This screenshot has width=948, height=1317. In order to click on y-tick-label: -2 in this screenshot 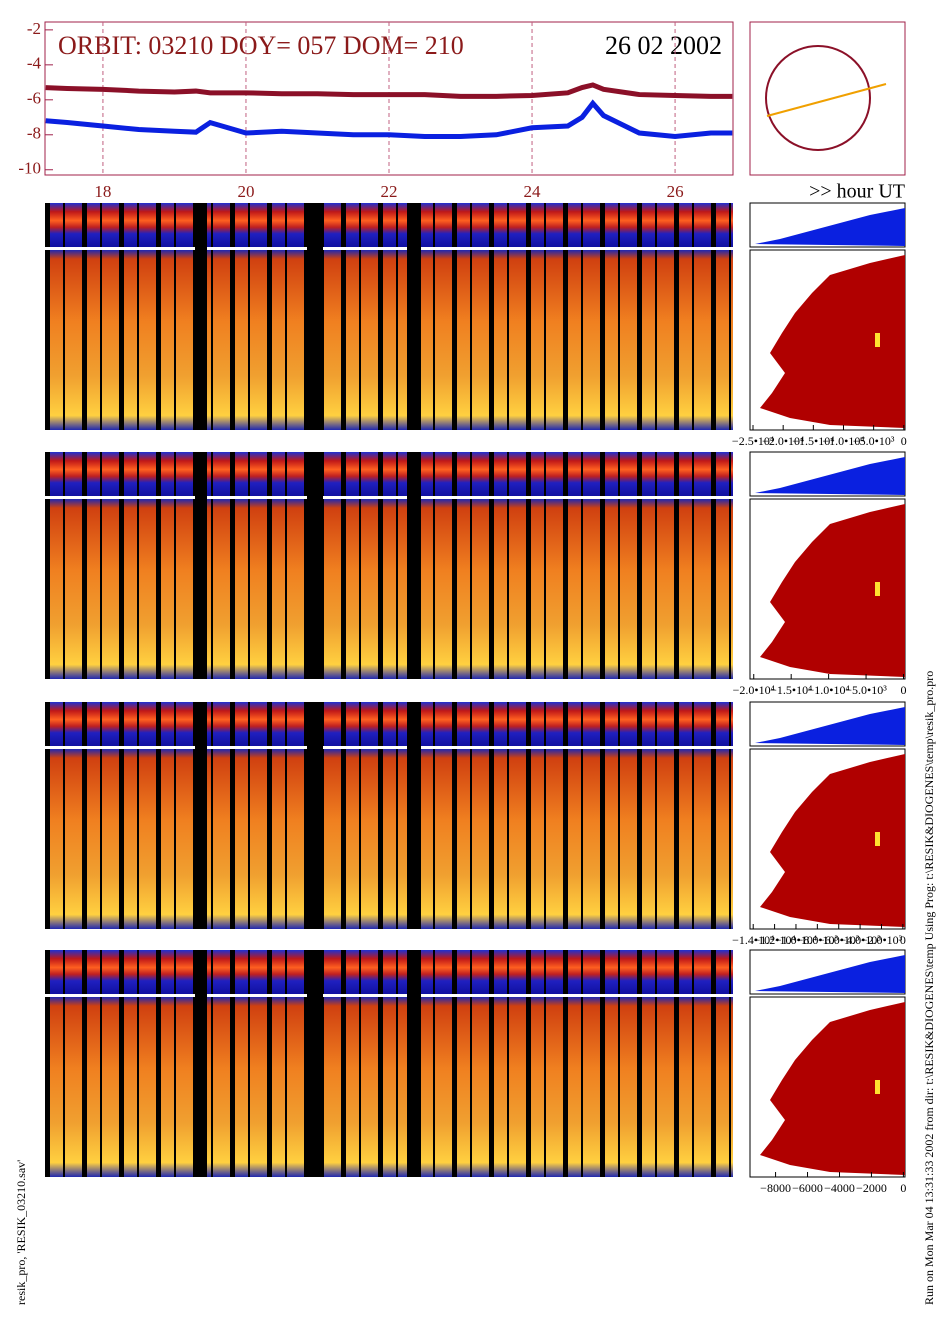, I will do `click(34, 28)`.